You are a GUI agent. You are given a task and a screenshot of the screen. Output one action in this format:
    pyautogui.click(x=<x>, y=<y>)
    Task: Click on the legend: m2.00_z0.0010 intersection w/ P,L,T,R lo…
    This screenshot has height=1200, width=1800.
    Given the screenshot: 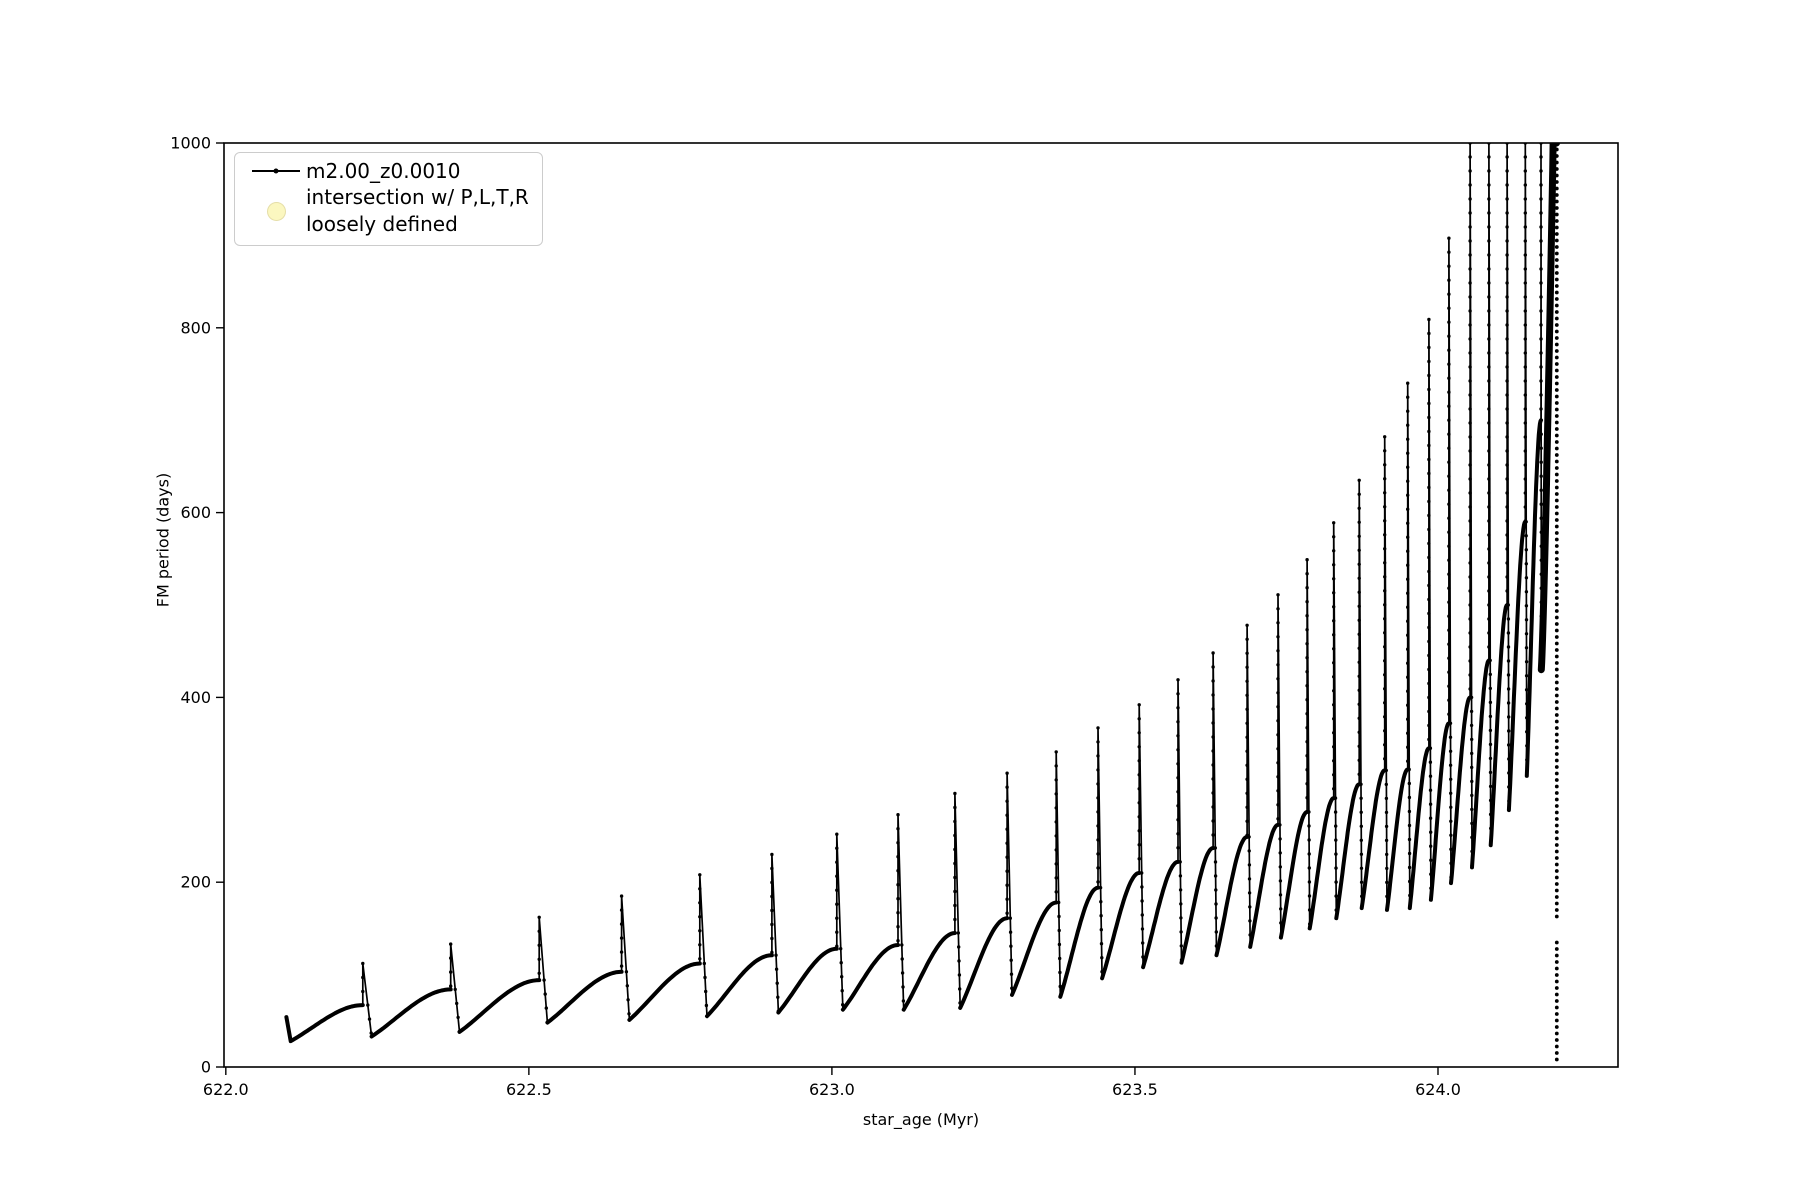 What is the action you would take?
    pyautogui.click(x=388, y=199)
    